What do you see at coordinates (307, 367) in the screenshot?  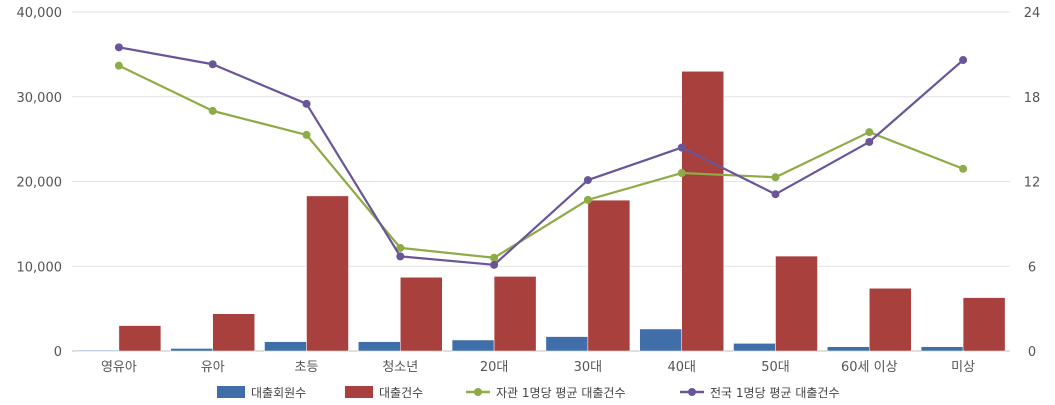 I see `x-tick-label: 초등` at bounding box center [307, 367].